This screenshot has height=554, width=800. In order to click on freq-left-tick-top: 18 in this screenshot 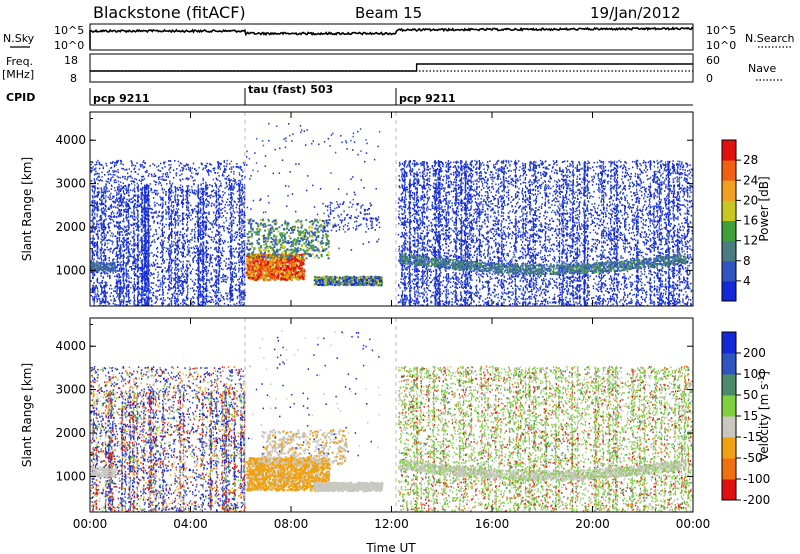, I will do `click(71, 60)`.